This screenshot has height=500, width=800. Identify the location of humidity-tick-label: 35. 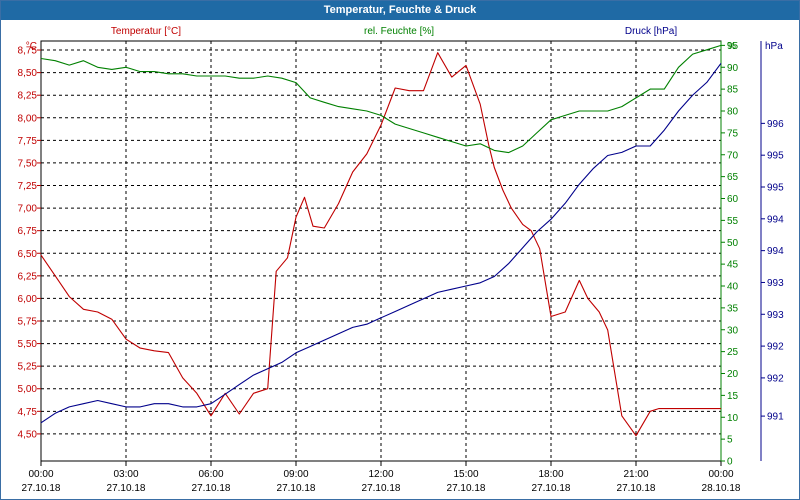
(733, 308).